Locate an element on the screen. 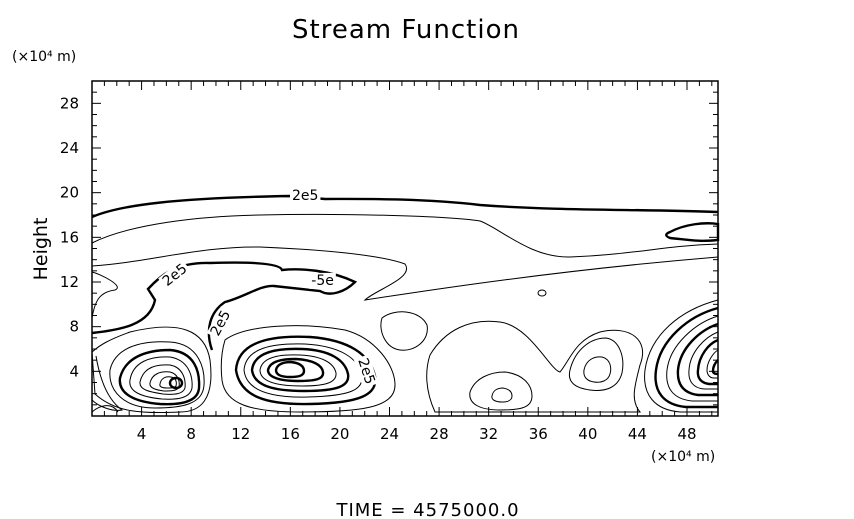 The width and height of the screenshot is (854, 519). x-tick-label: 48 is located at coordinates (686, 434).